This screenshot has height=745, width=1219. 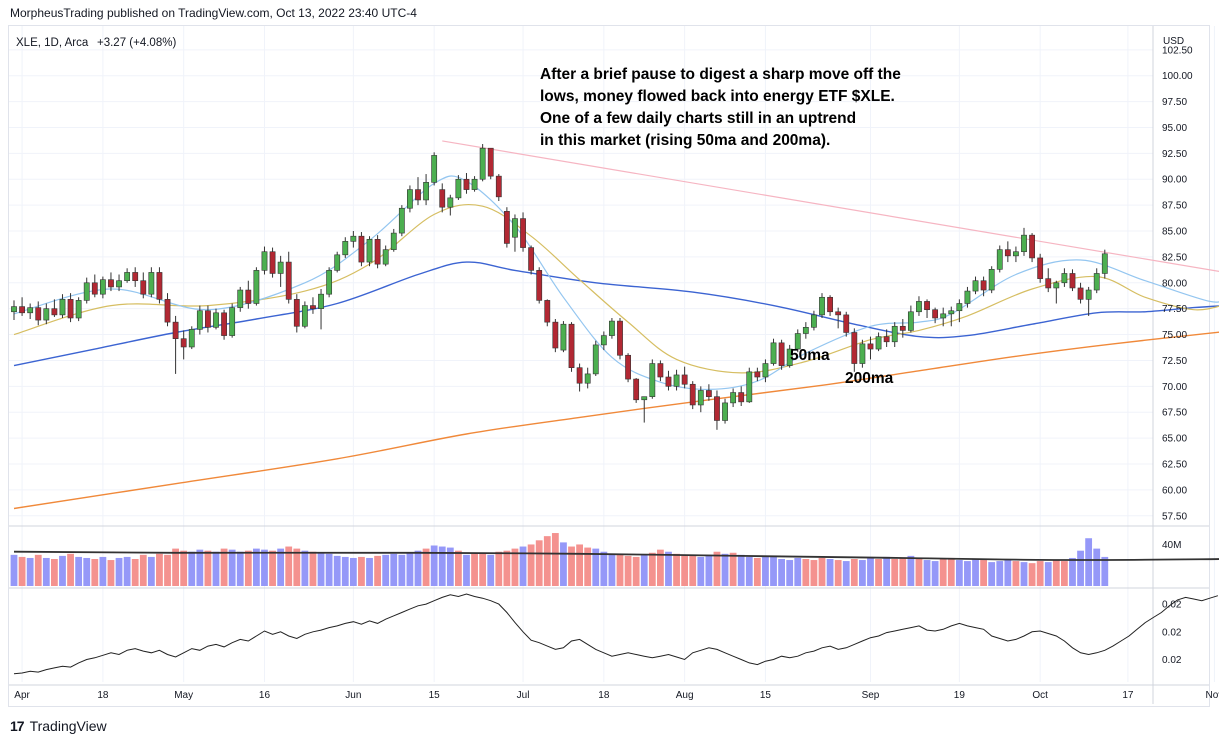 I want to click on label-200ma: 200ma, so click(x=869, y=378).